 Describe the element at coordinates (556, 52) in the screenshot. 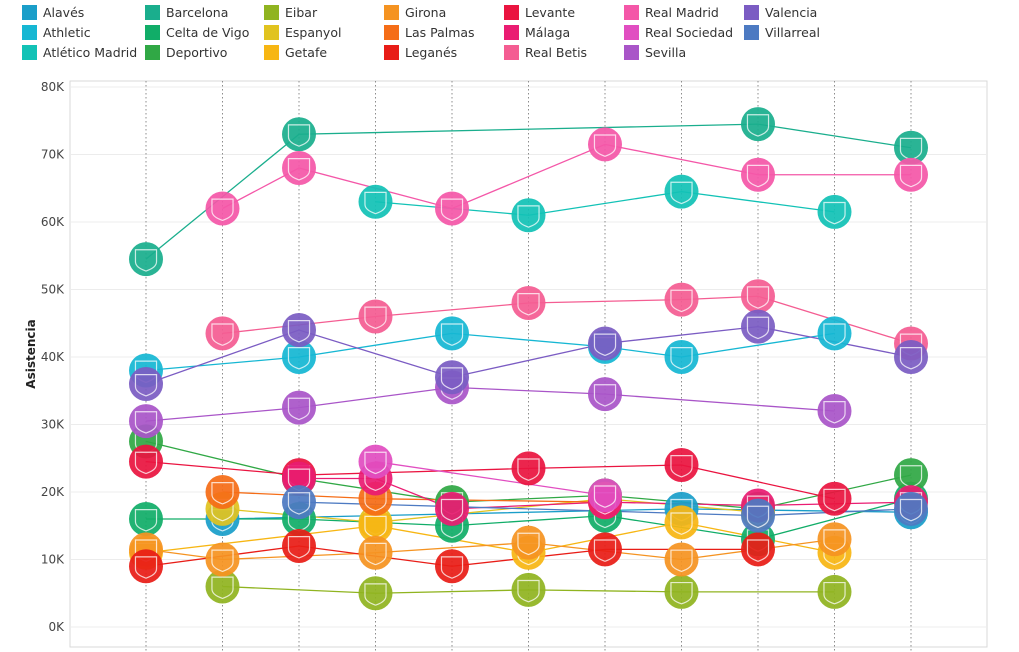

I see `legend-label: Real Betis` at that location.